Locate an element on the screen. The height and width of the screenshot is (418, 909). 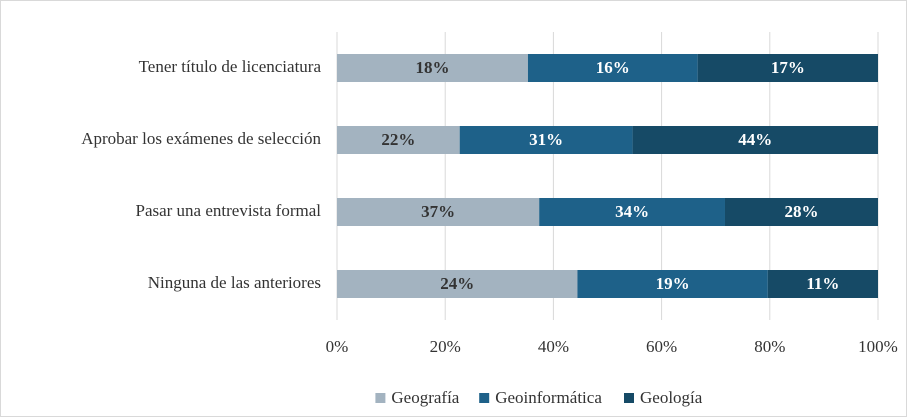
data-label: 37% is located at coordinates (438, 211).